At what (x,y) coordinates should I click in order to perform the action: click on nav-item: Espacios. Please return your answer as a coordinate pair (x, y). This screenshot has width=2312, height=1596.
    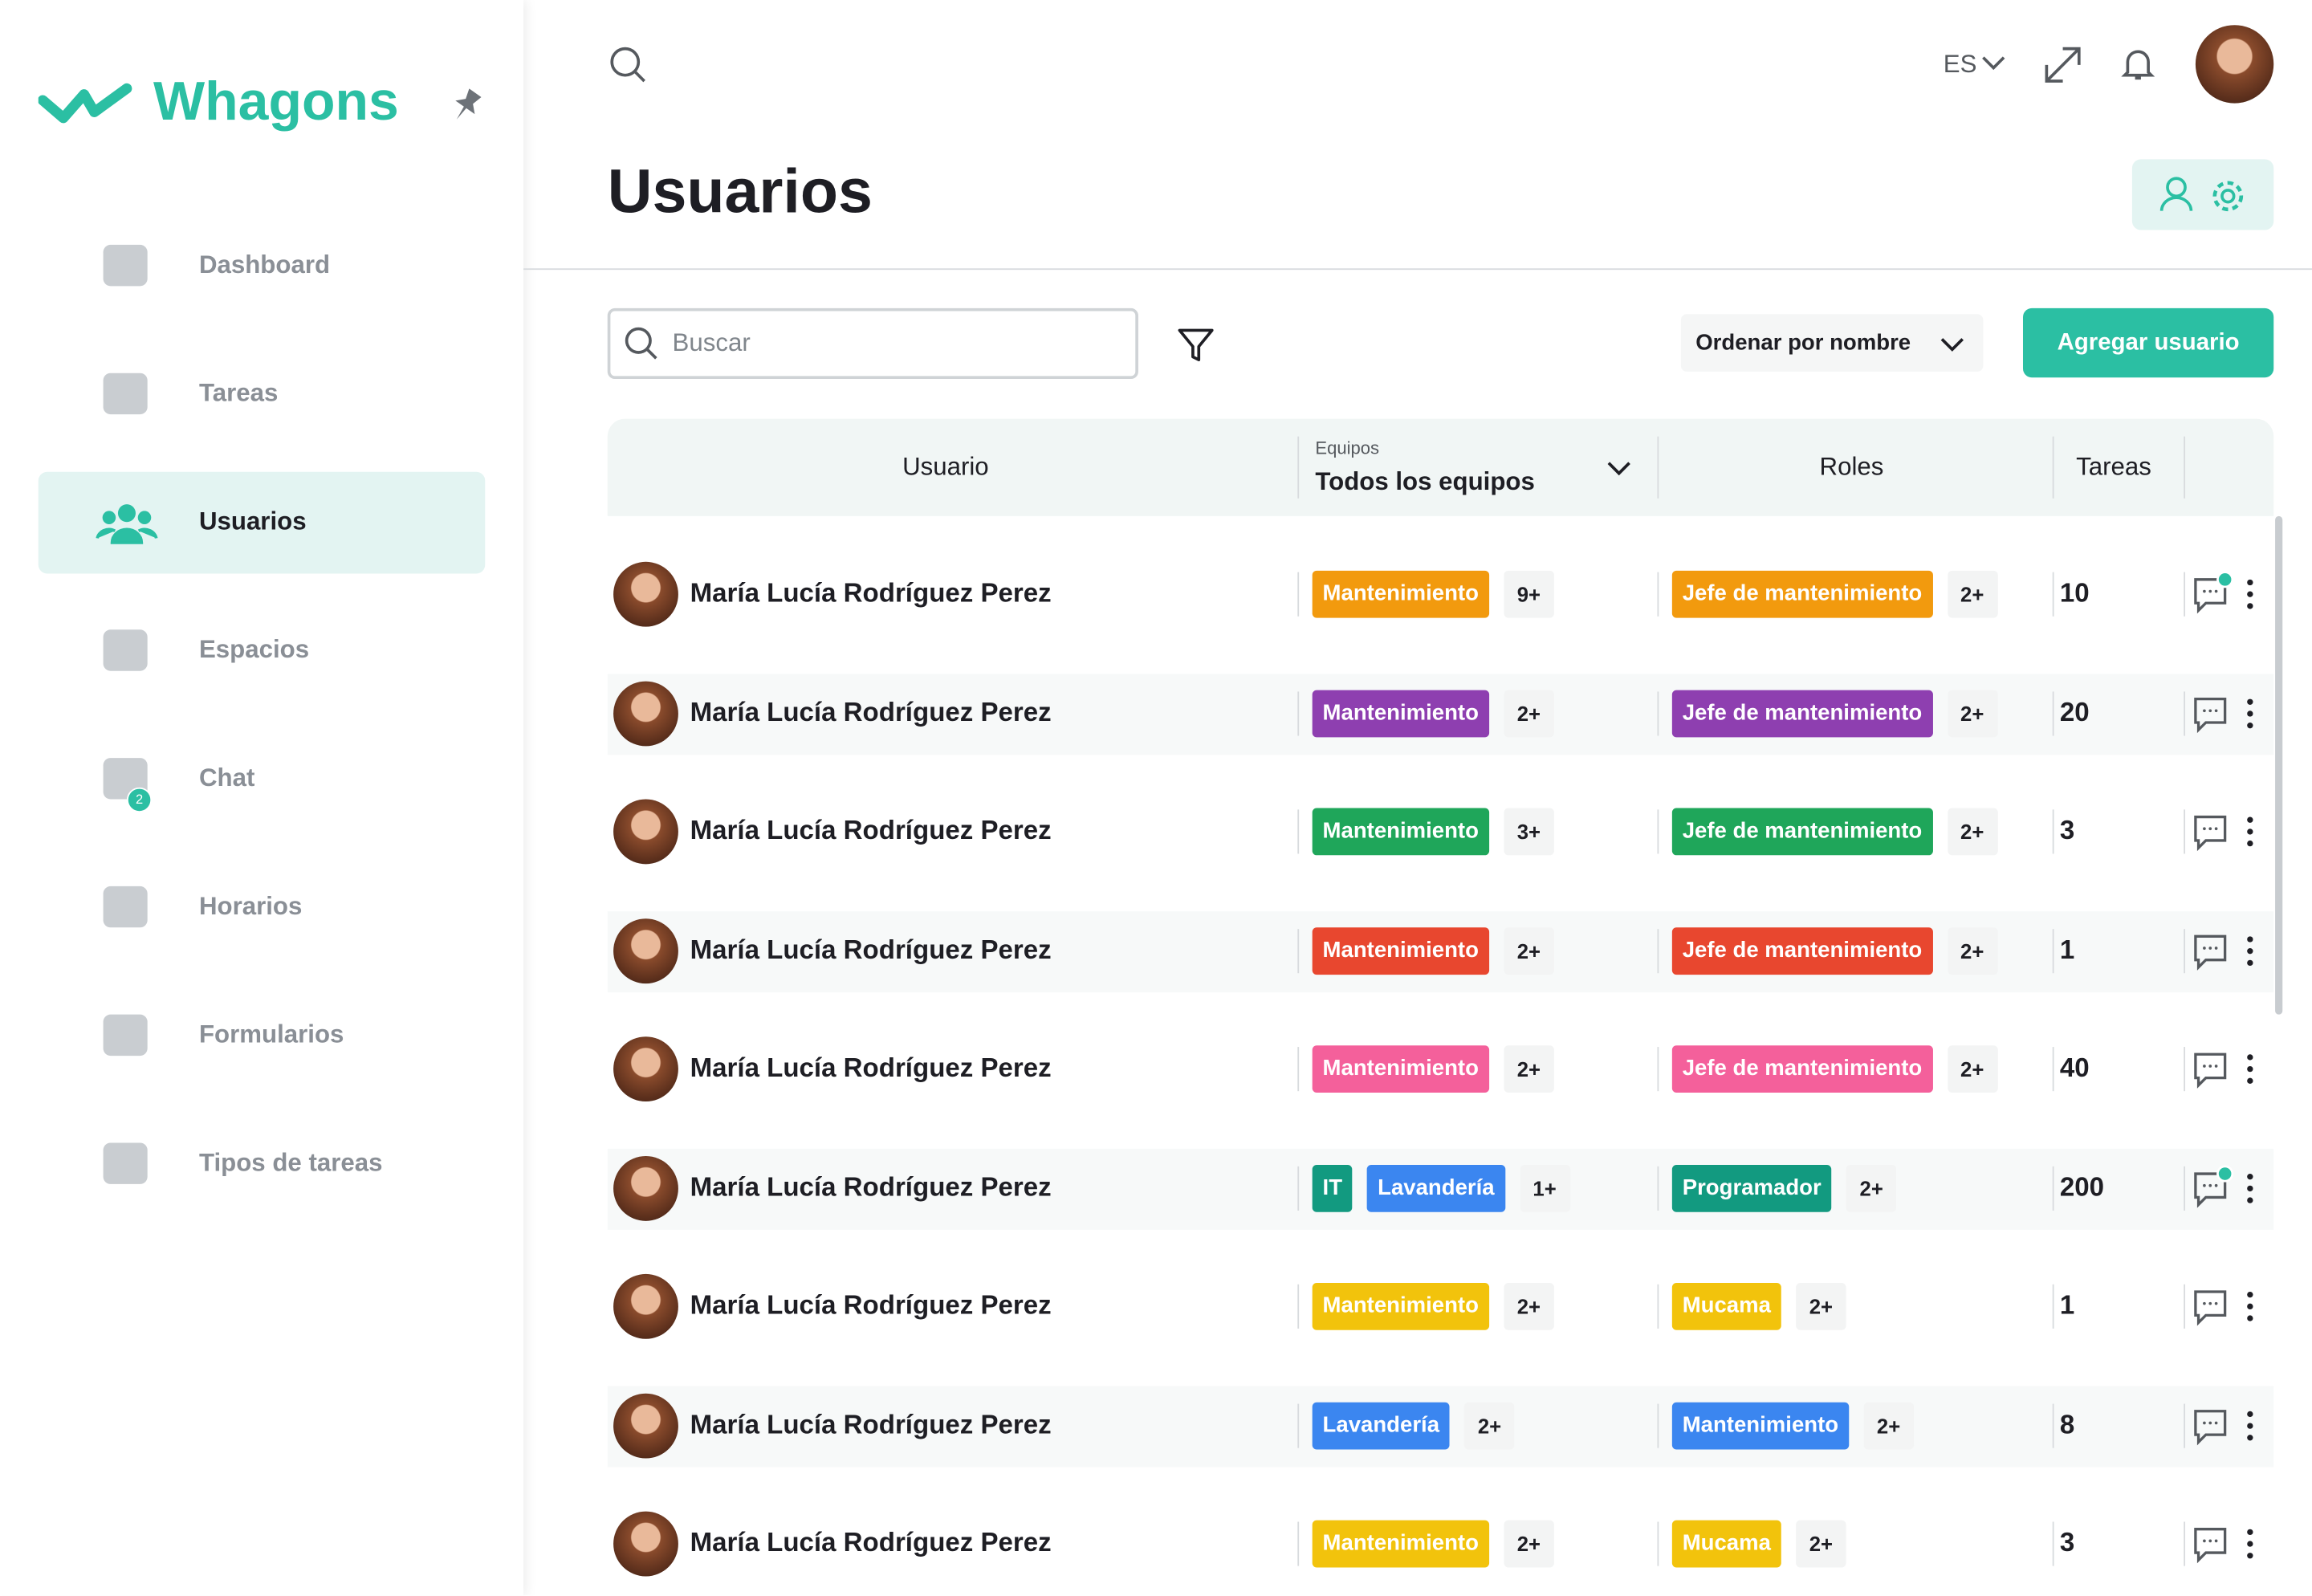
    Looking at the image, I should click on (262, 652).